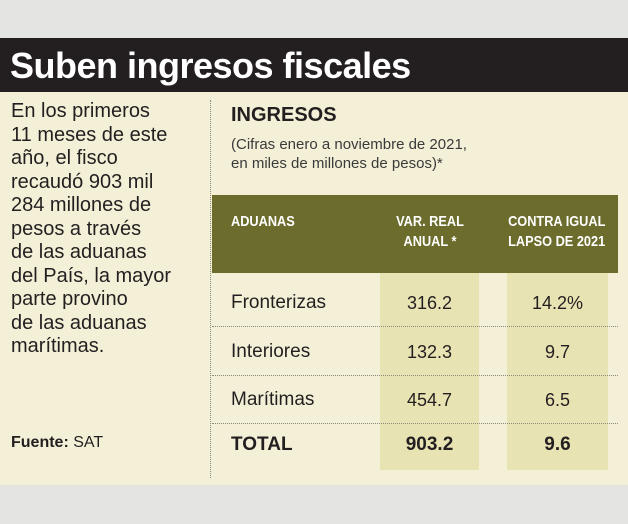 The height and width of the screenshot is (524, 628). What do you see at coordinates (557, 400) in the screenshot?
I see `row-lapse: 6.5` at bounding box center [557, 400].